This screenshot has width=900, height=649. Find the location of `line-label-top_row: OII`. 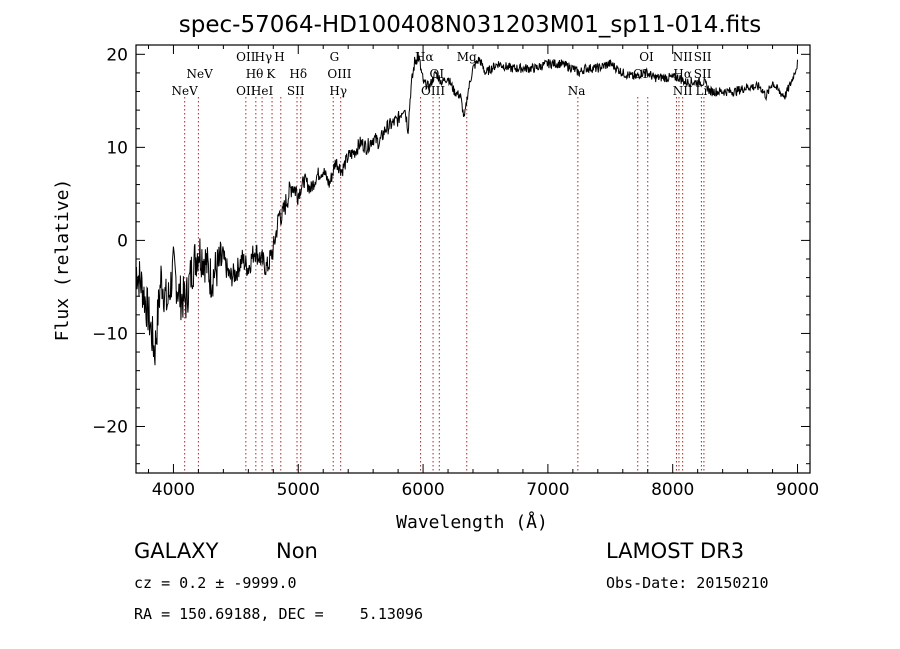

line-label-top_row: OII is located at coordinates (246, 57).